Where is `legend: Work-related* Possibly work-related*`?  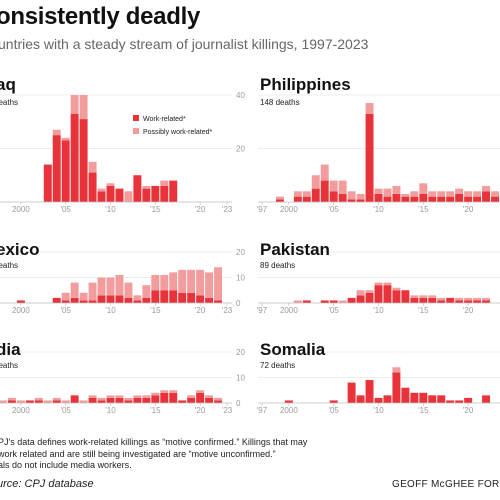 legend: Work-related* Possibly work-related* is located at coordinates (173, 125).